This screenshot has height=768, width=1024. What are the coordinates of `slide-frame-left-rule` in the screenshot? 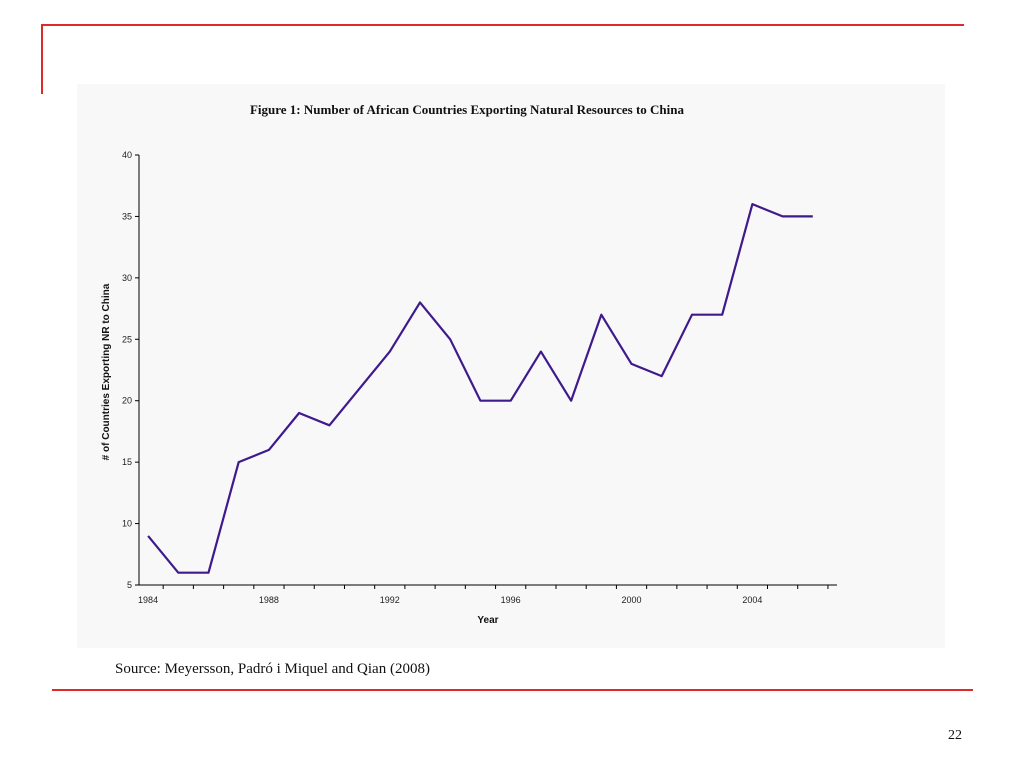 It's located at (42, 59).